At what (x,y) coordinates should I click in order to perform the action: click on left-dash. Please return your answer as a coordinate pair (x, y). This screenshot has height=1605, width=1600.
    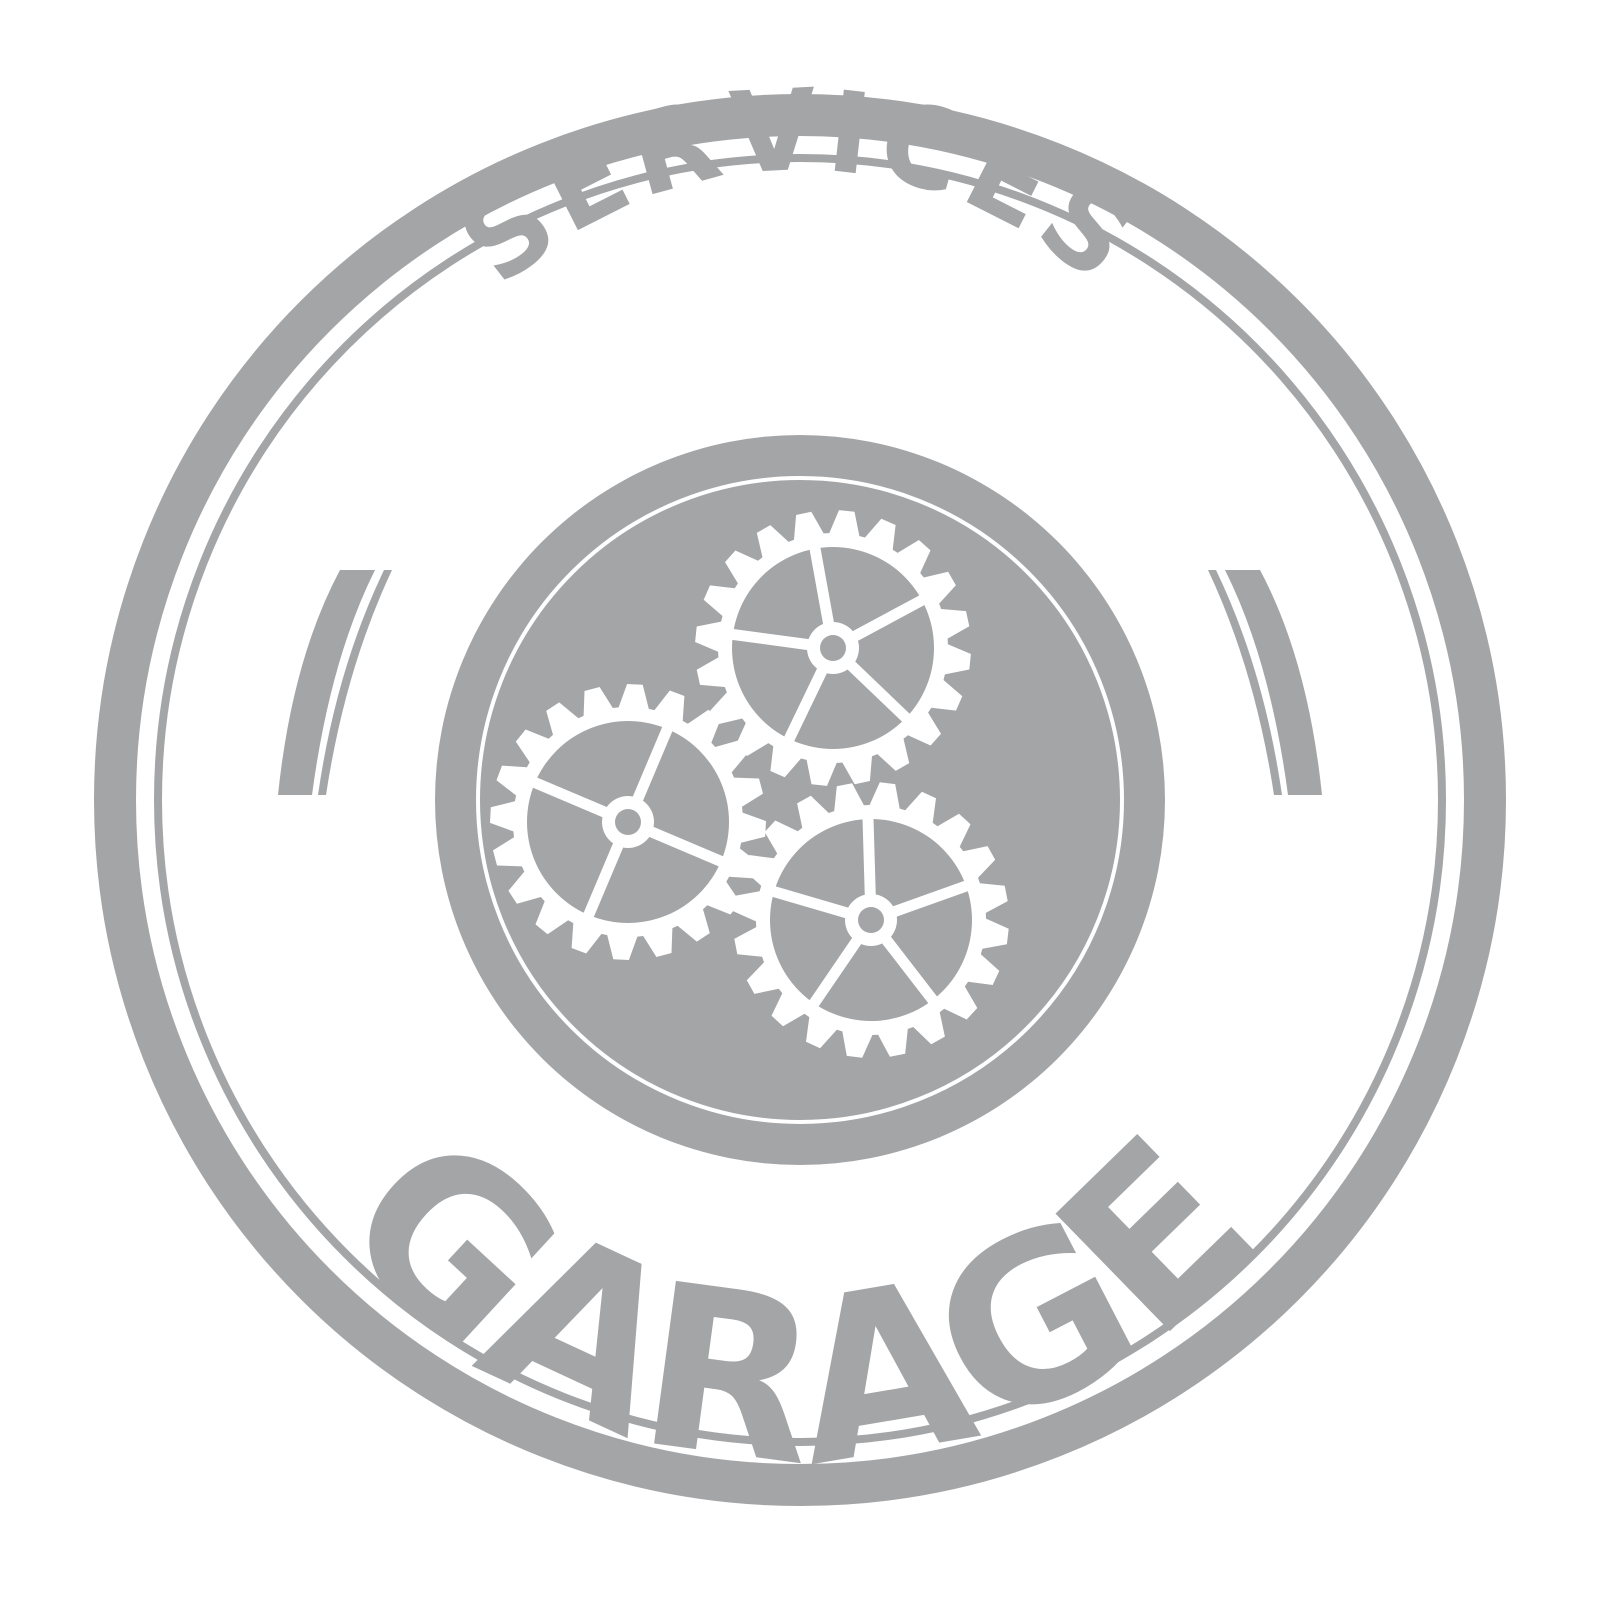
    Looking at the image, I should click on (335, 682).